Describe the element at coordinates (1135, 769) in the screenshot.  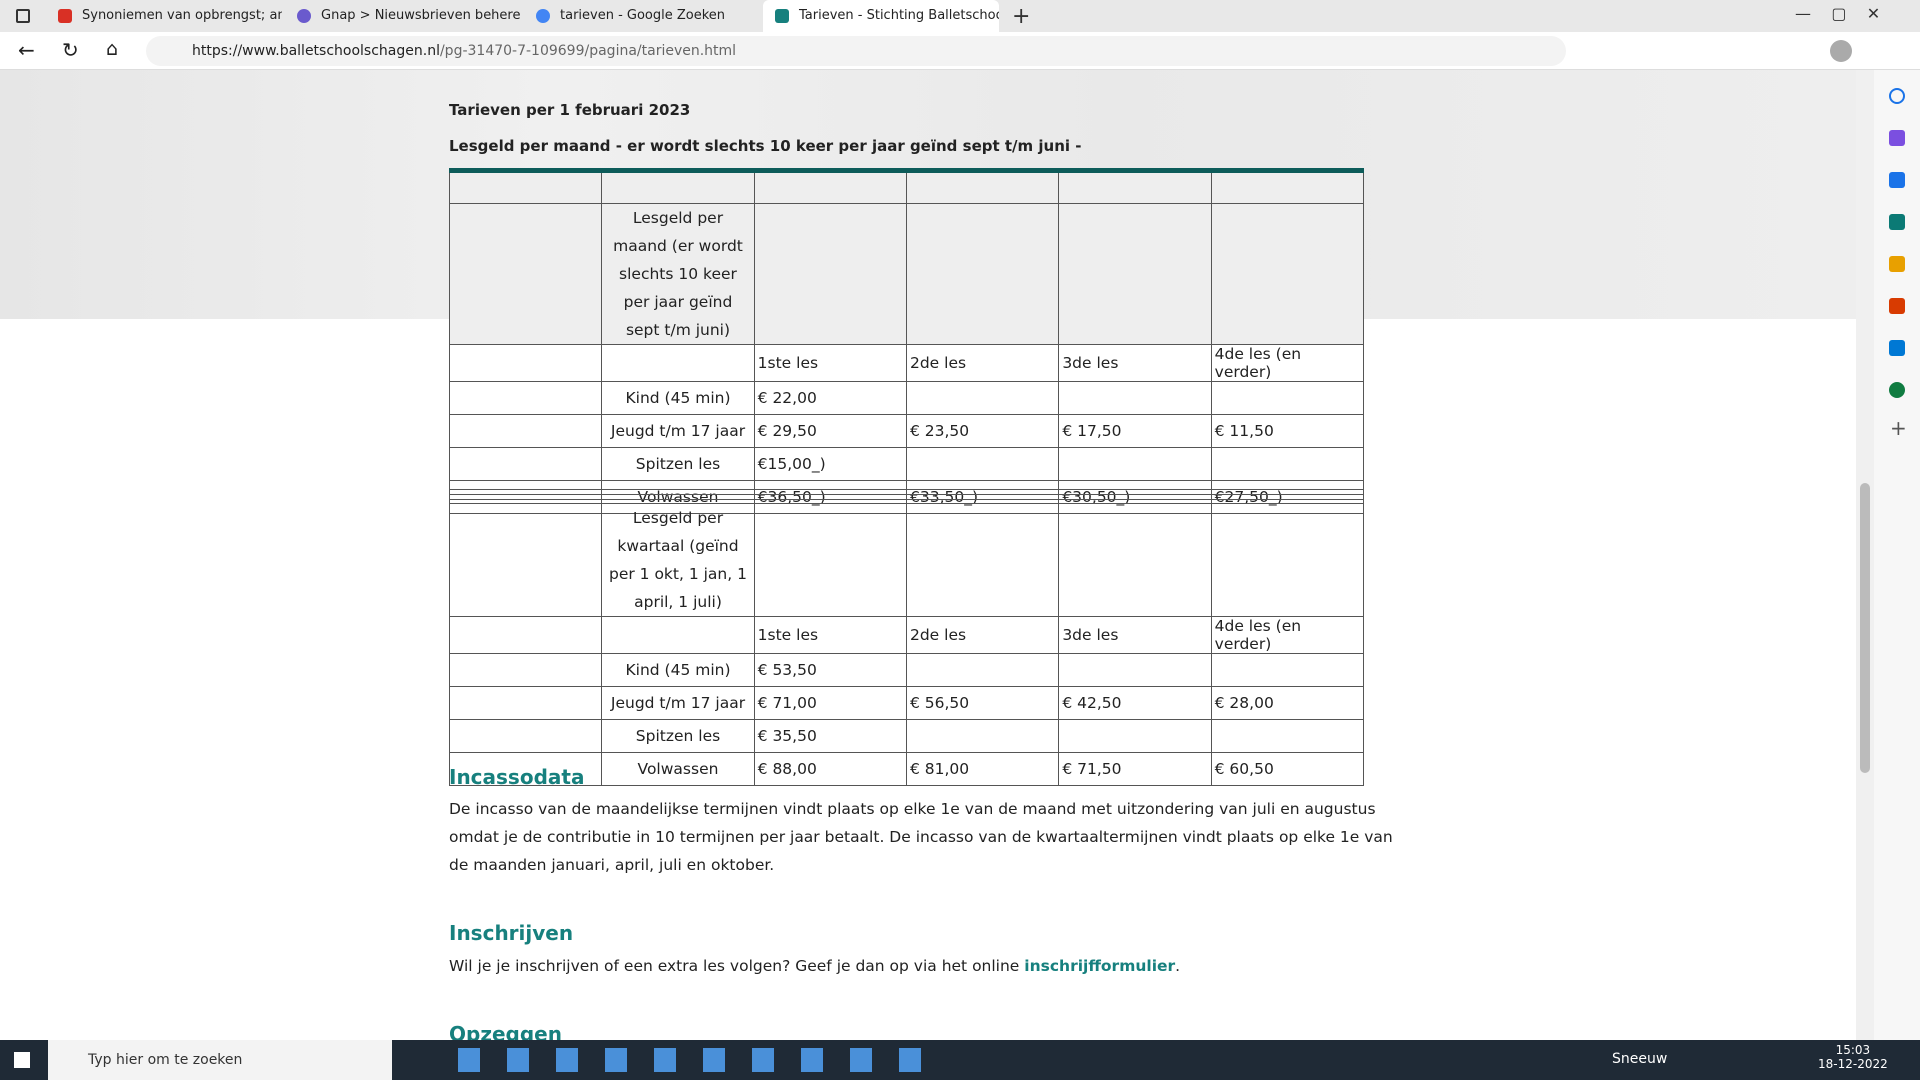
I see `price-cell: € 71,50` at that location.